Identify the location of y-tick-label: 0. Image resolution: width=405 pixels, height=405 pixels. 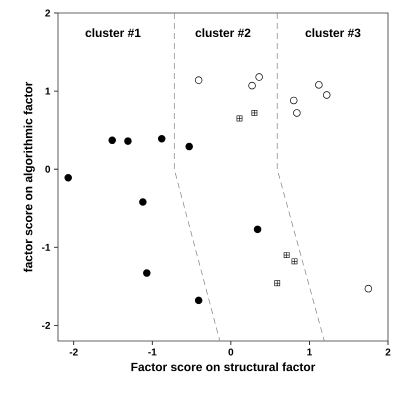
(47, 169).